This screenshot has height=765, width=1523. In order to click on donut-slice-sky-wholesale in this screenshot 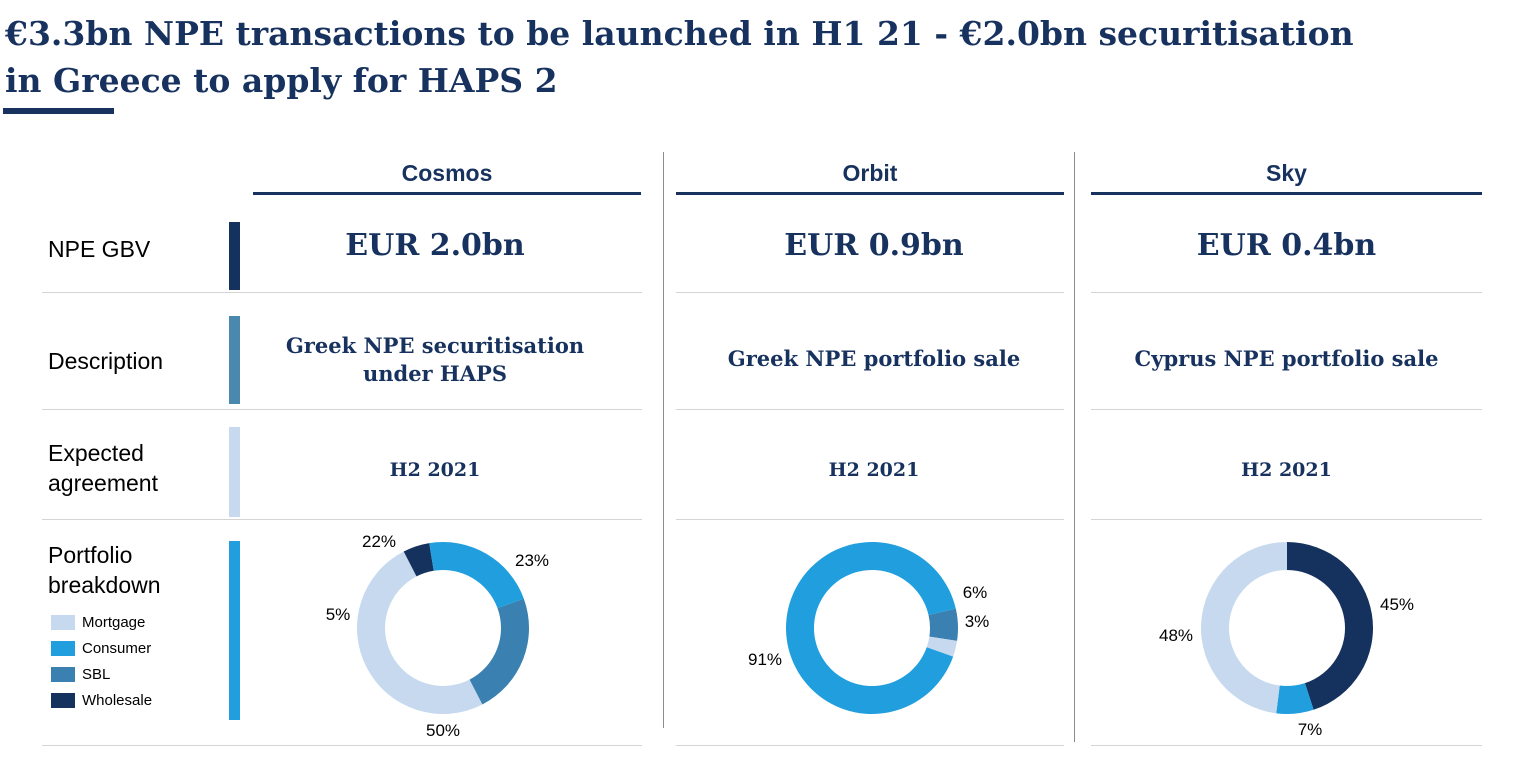, I will do `click(1330, 626)`.